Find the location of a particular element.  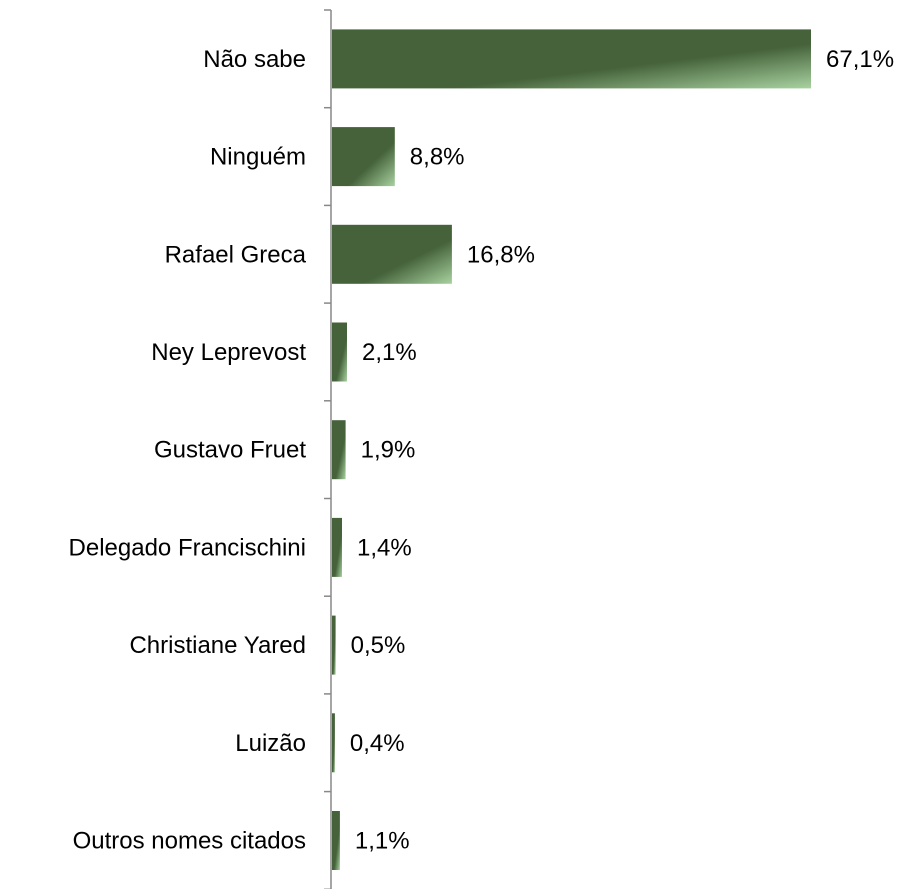

category-label-christiane-yared: Christiane Yared is located at coordinates (217, 645).